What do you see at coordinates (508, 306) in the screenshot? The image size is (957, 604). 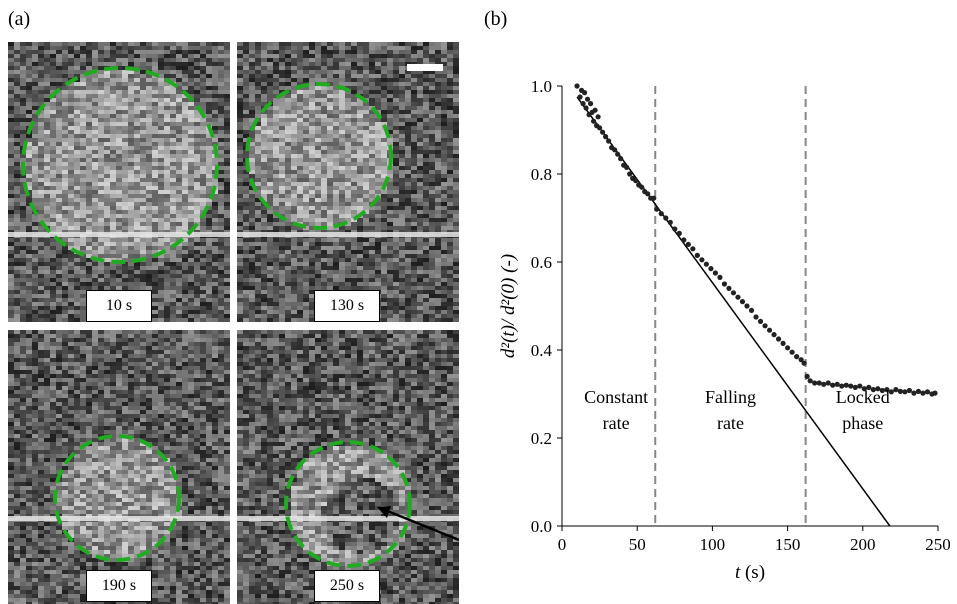 I see `y-axis-title: d²(t)/ d²(0) (-)` at bounding box center [508, 306].